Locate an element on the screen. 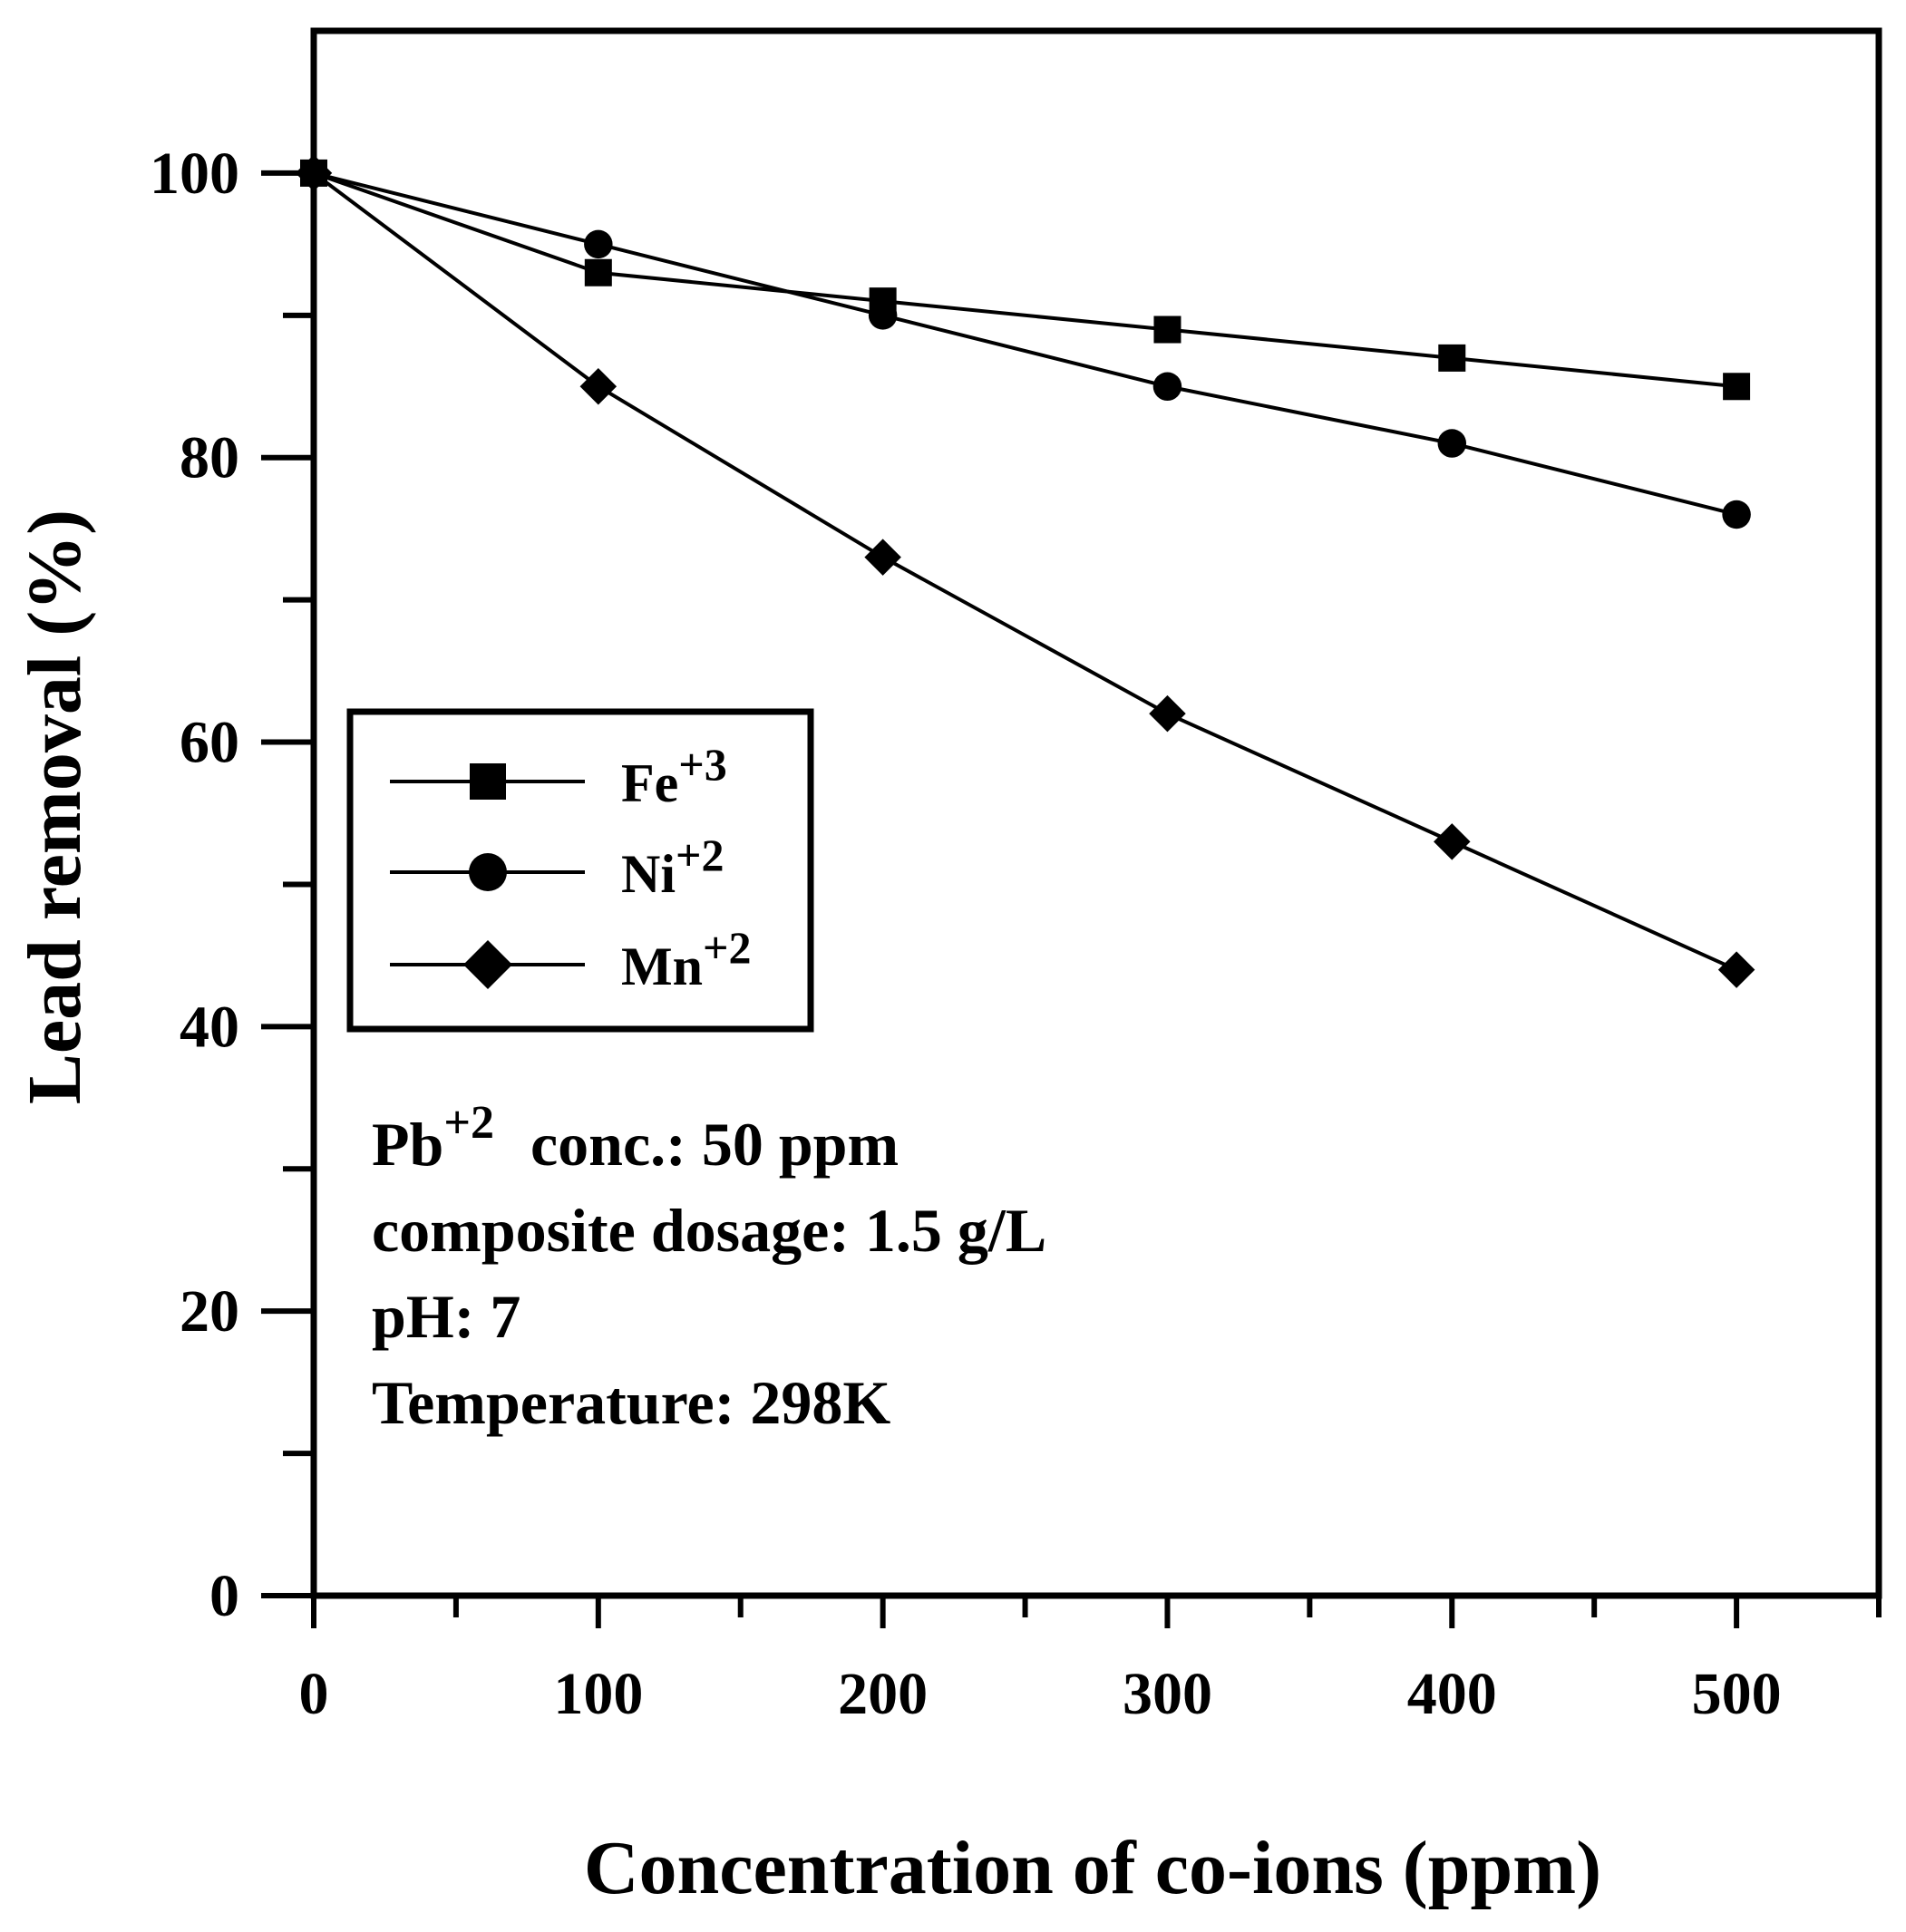 Image resolution: width=1906 pixels, height=1932 pixels. y-tick-label: 60 is located at coordinates (210, 743).